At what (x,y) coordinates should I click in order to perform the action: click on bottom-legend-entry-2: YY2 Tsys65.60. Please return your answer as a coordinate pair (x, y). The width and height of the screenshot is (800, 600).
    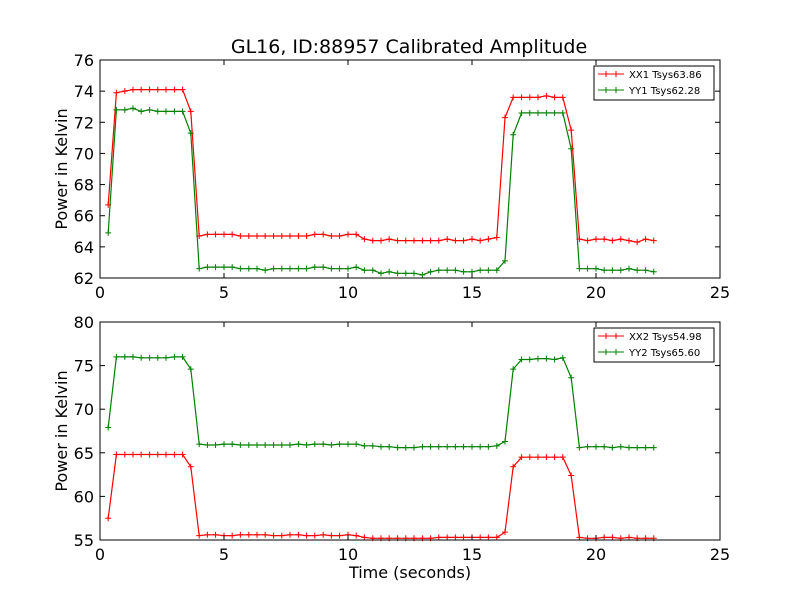
    Looking at the image, I should click on (649, 353).